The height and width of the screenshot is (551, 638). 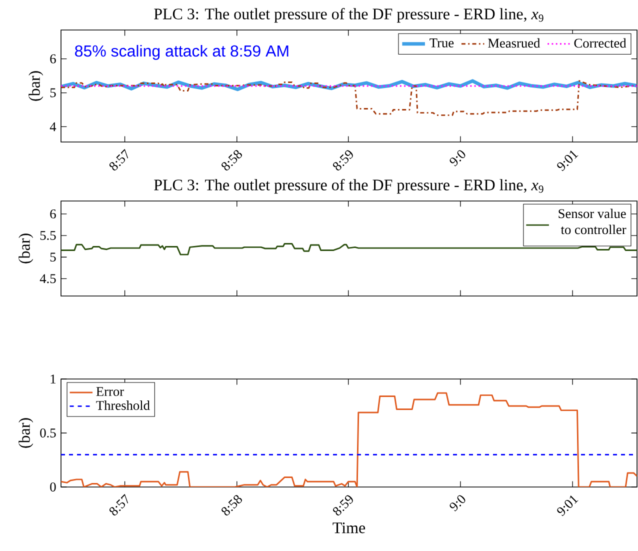 I want to click on legend-label: Sensor value to controller, so click(x=592, y=221).